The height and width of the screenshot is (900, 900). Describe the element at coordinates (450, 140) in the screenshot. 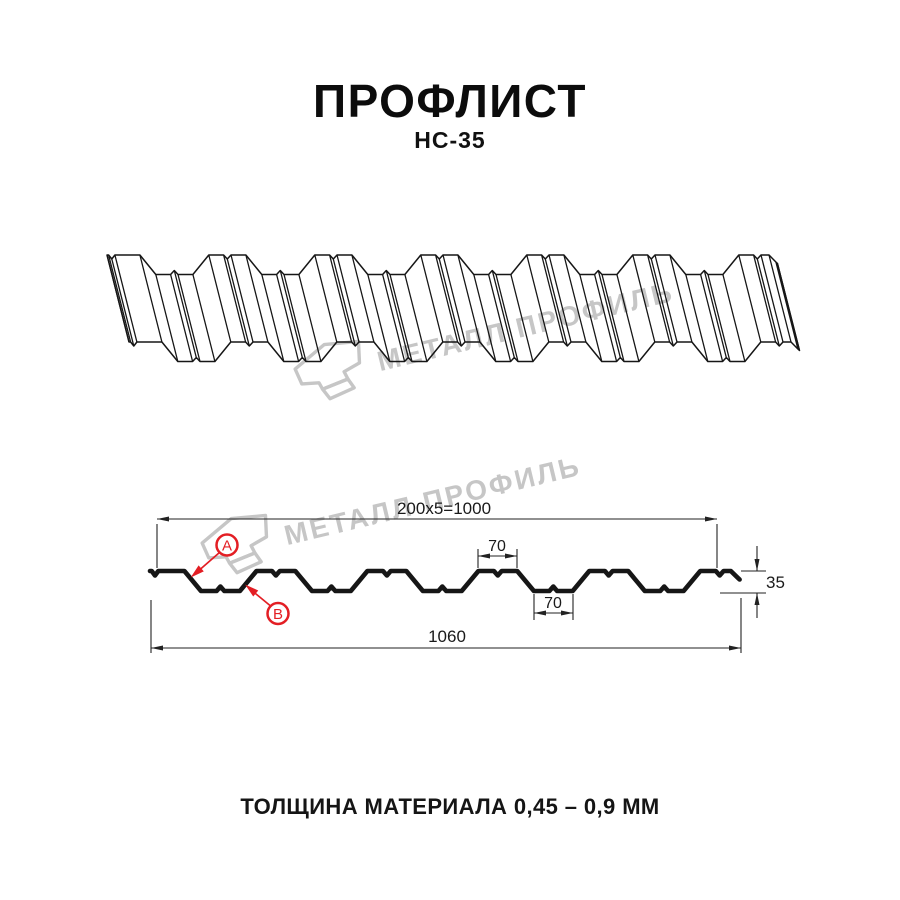

I see `profile-code-subtitle: НС-35` at that location.